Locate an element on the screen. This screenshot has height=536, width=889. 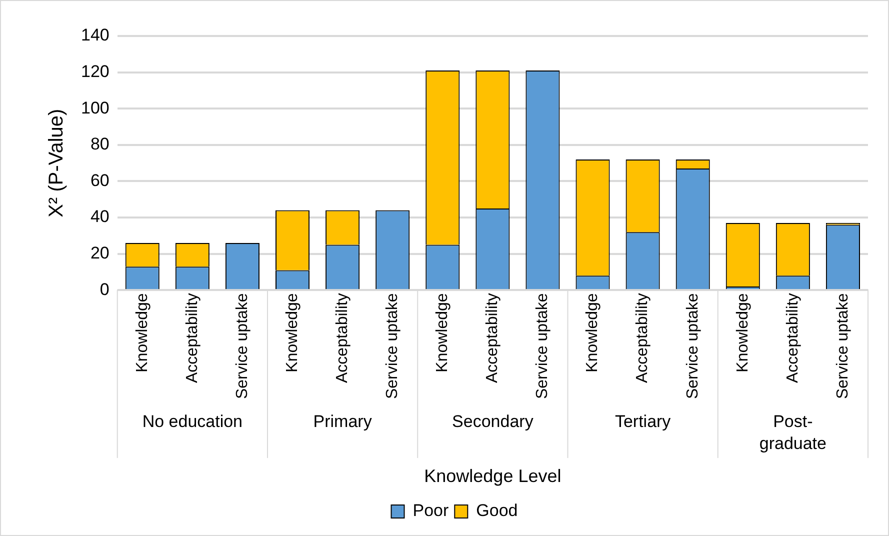
legend-label: Poor is located at coordinates (430, 510).